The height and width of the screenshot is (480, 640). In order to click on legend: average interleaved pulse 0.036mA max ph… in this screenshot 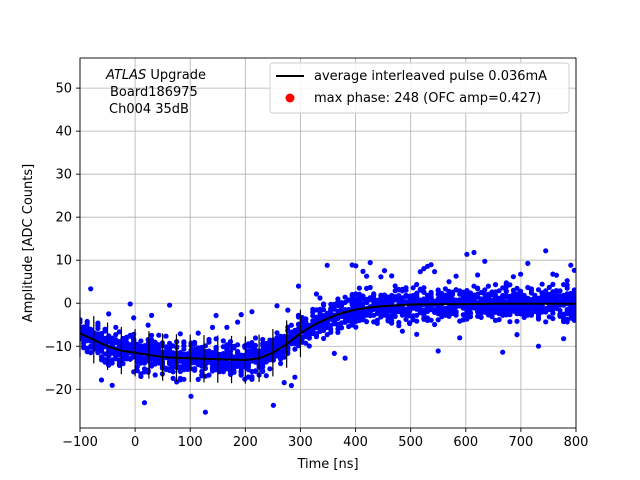, I will do `click(419, 88)`.